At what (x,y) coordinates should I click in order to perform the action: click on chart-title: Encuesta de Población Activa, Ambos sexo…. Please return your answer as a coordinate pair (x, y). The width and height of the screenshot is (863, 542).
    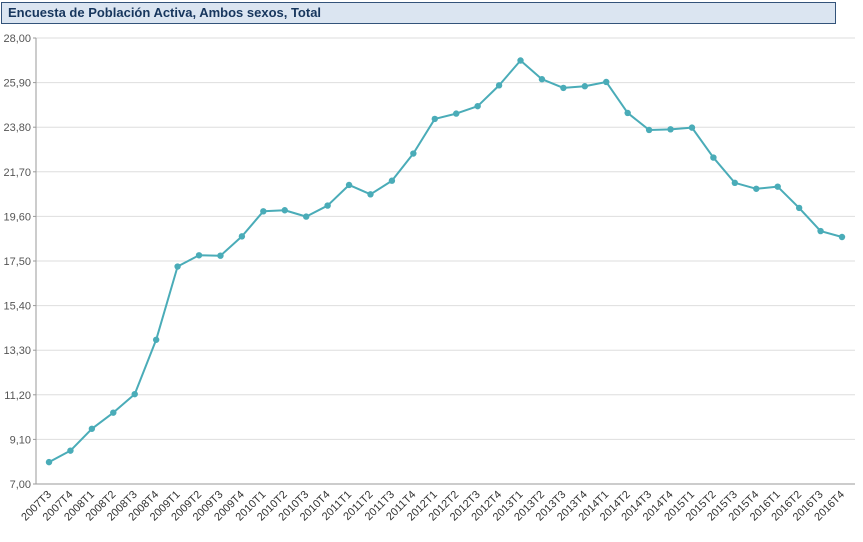
    Looking at the image, I should click on (418, 13).